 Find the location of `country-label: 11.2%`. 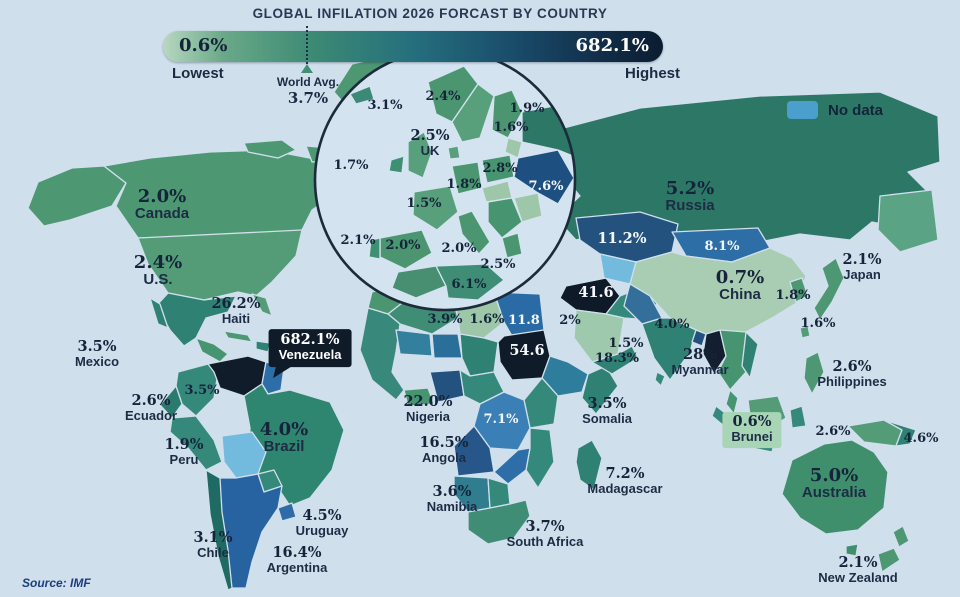

country-label: 11.2% is located at coordinates (621, 239).